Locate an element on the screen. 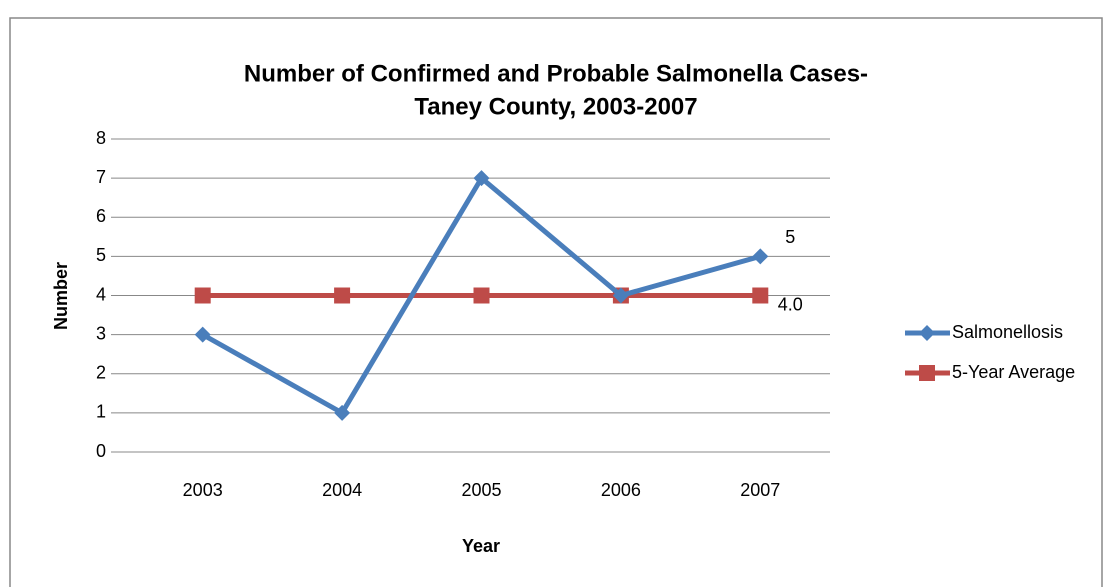 The width and height of the screenshot is (1112, 587). y-tick-label: 0 is located at coordinates (101, 451).